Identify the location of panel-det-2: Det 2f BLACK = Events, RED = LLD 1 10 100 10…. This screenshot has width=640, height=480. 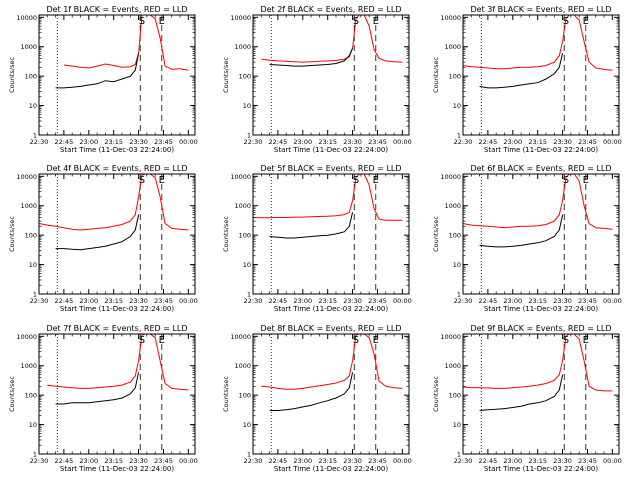
(317, 79).